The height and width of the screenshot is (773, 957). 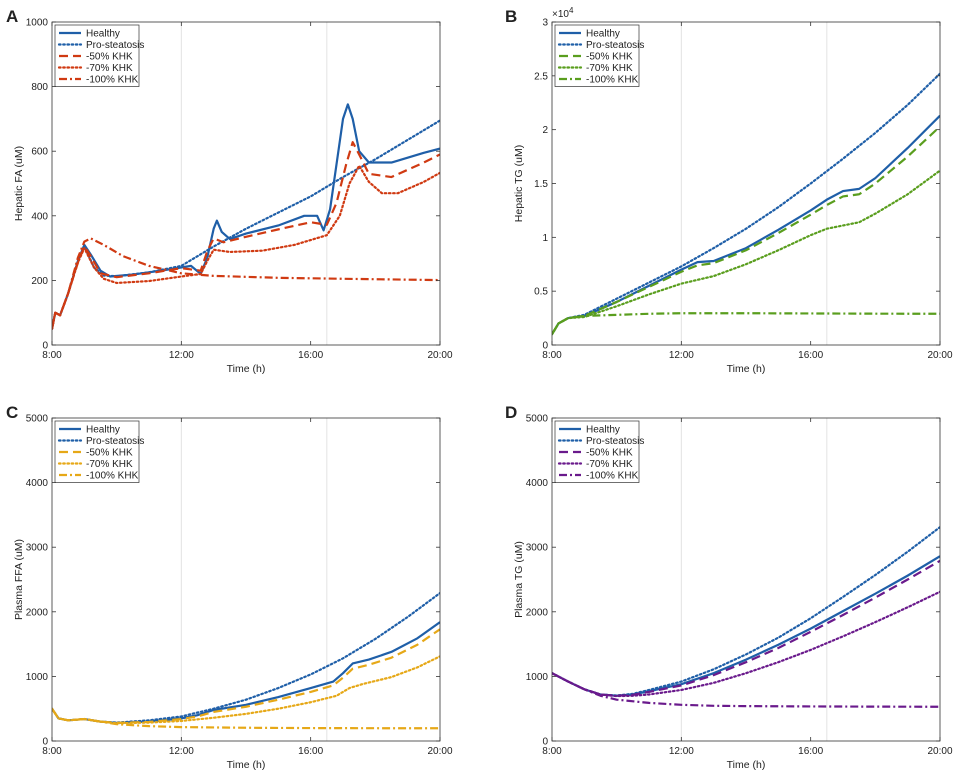 I want to click on y-exponent-label: ×10⁴, so click(x=563, y=13).